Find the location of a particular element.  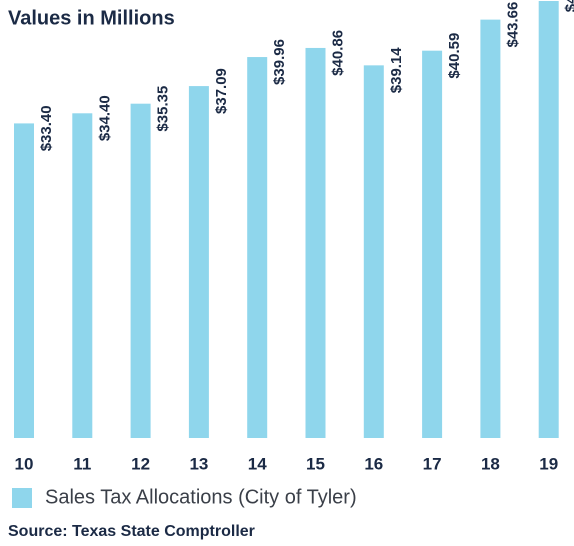

x-tick-label: 16 is located at coordinates (373, 463).